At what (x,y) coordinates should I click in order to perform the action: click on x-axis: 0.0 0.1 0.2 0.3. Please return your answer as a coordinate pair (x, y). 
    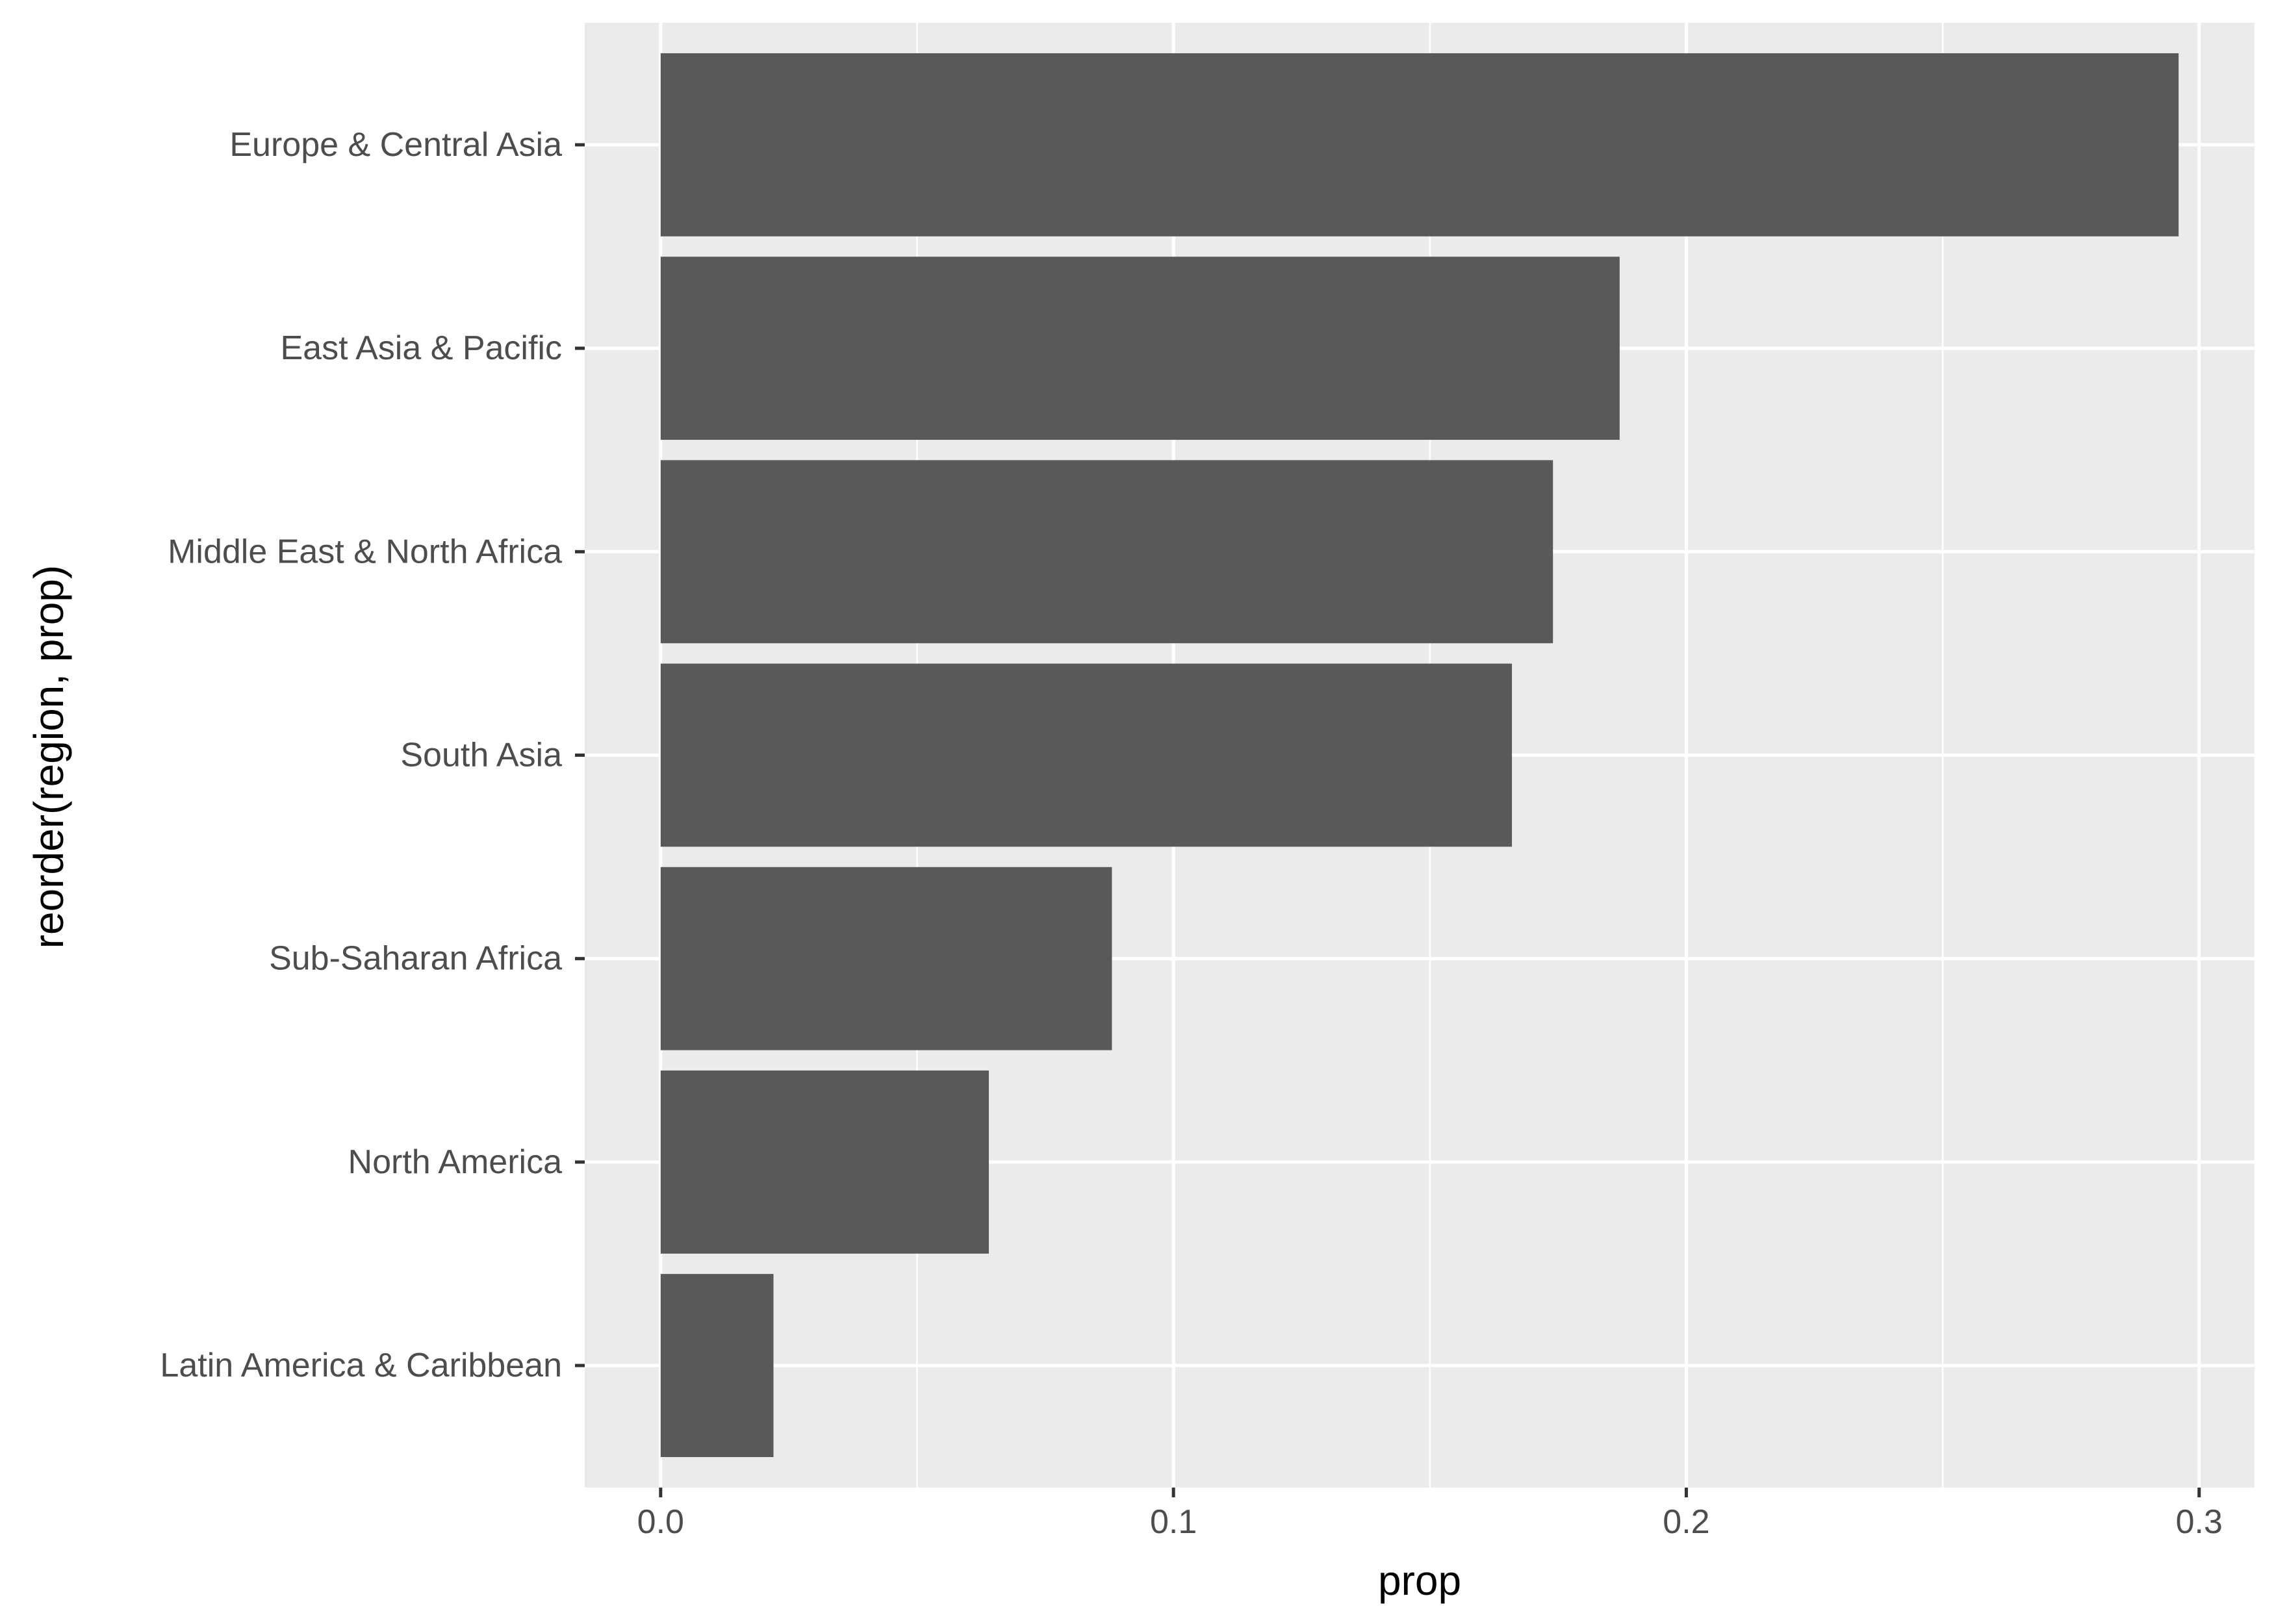
    Looking at the image, I should click on (1430, 1514).